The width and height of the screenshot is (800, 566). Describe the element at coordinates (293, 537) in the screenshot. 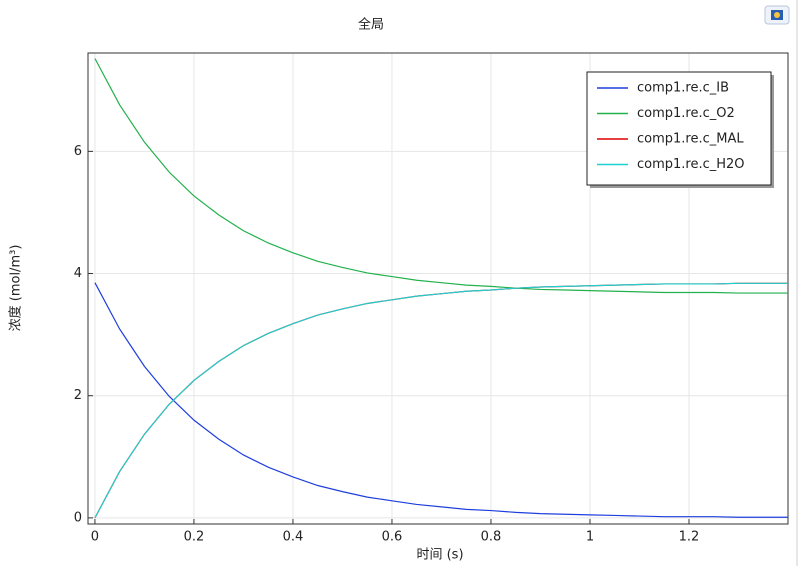

I see `x-tick-label: 0.4` at that location.